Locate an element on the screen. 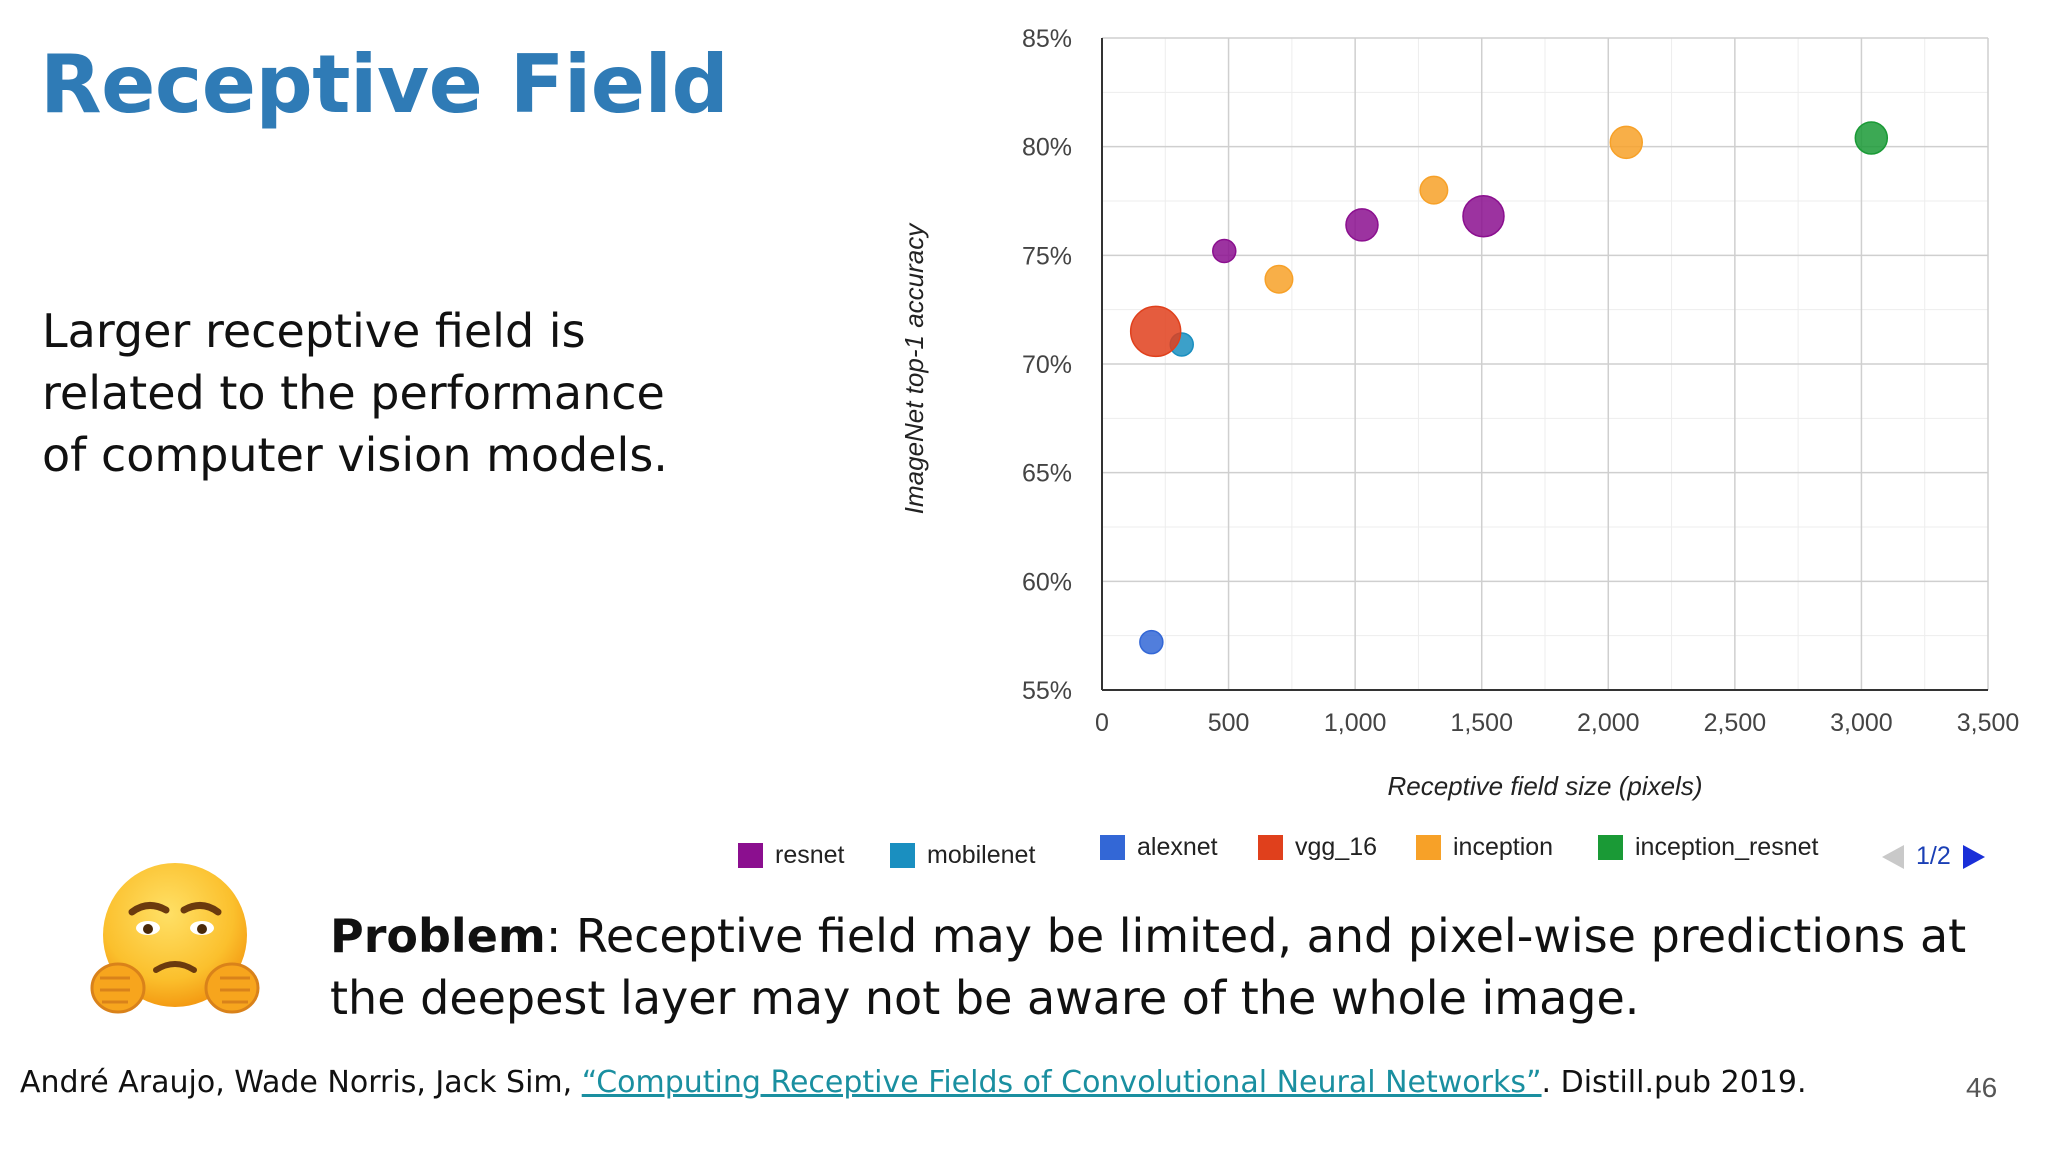 Image resolution: width=2048 pixels, height=1152 pixels. citation-authors: André Araujo, Wade Norris, Jack Sim, is located at coordinates (301, 1082).